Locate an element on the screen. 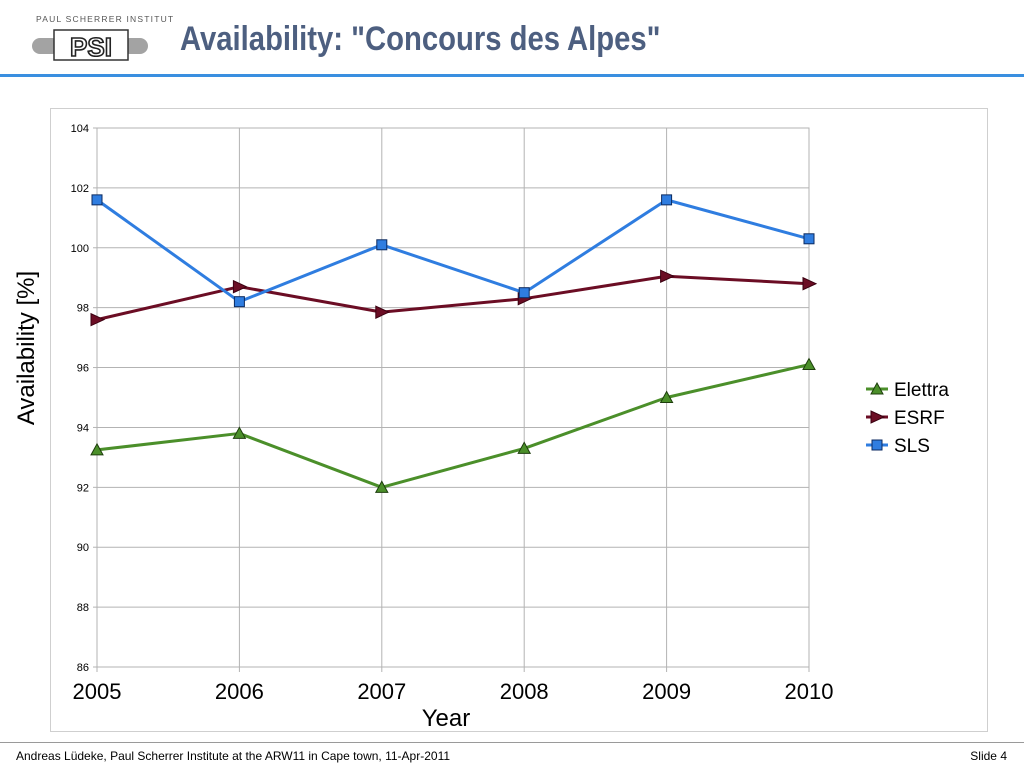  x-tick-label: 2010 is located at coordinates (809, 691).